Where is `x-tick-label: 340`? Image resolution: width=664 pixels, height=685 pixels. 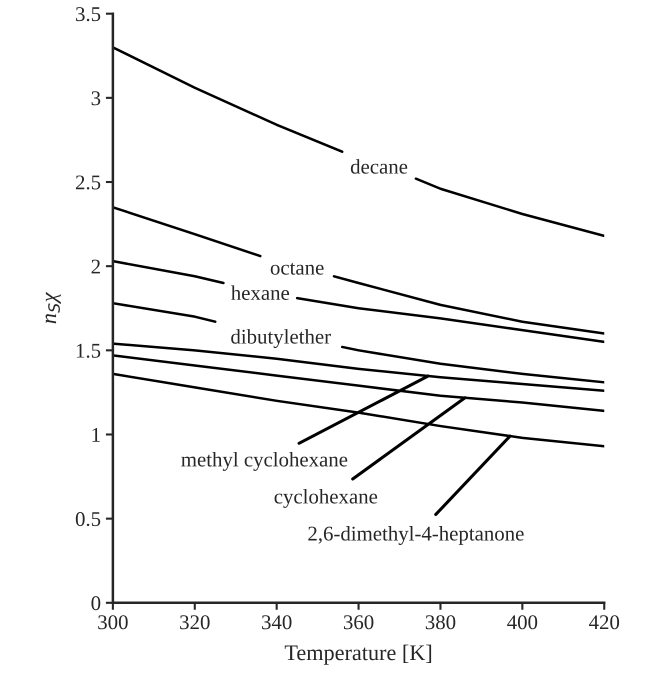
x-tick-label: 340 is located at coordinates (277, 622).